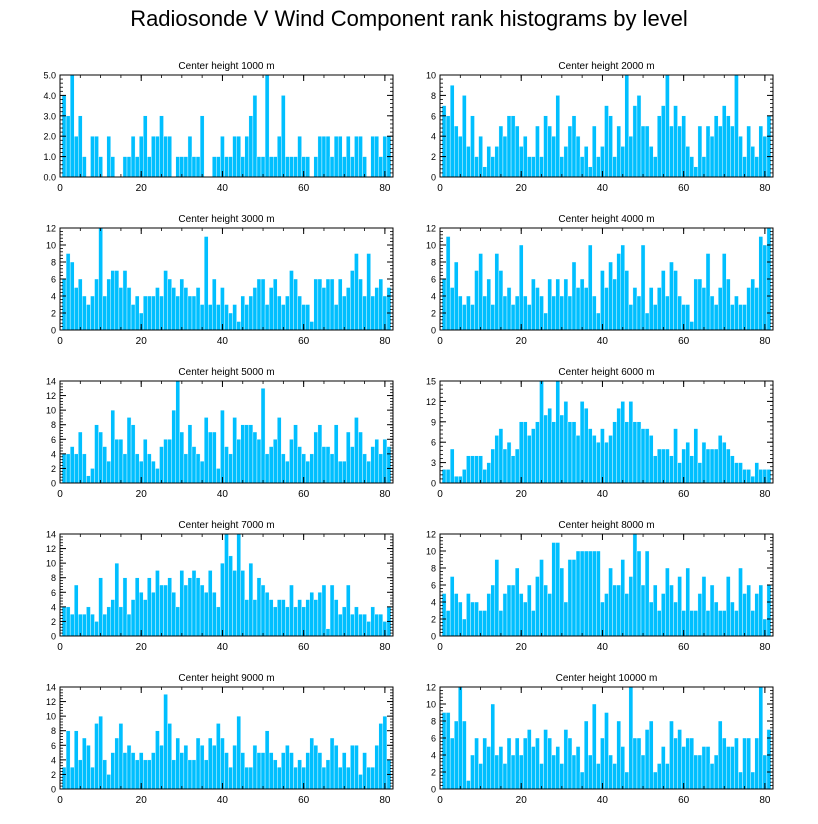 The width and height of the screenshot is (818, 824). I want to click on y-tick-label: 8, so click(433, 263).